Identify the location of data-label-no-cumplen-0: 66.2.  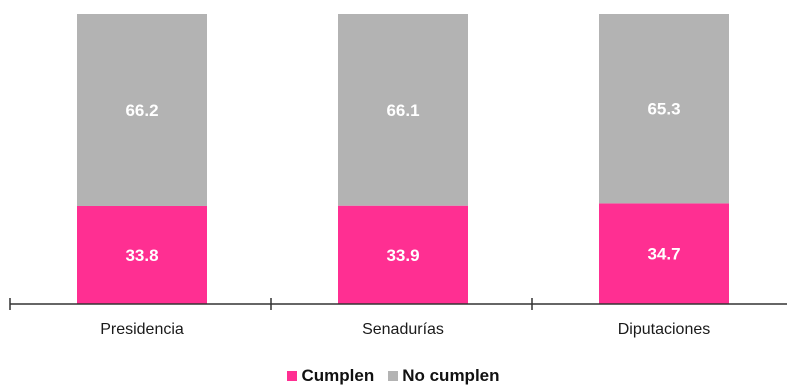
(141, 110).